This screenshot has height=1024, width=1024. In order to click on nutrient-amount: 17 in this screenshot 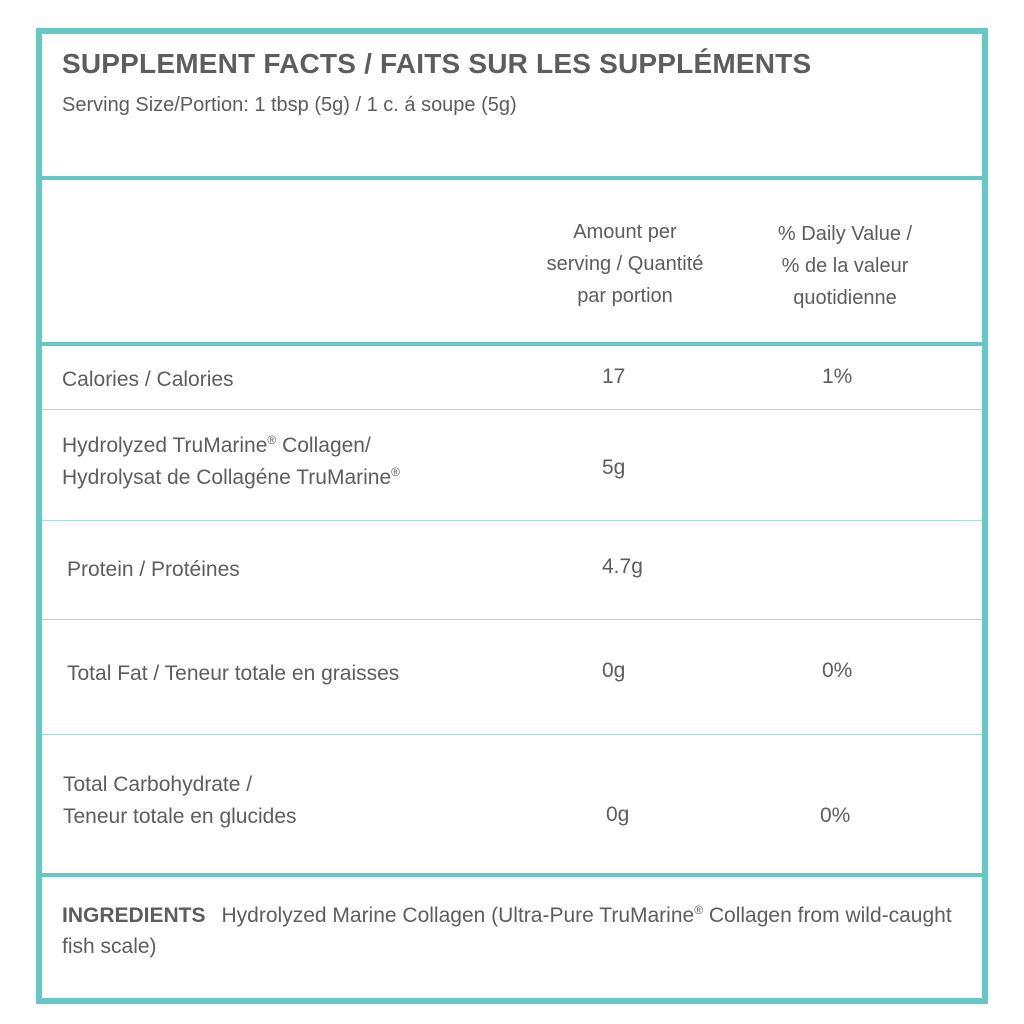, I will do `click(614, 376)`.